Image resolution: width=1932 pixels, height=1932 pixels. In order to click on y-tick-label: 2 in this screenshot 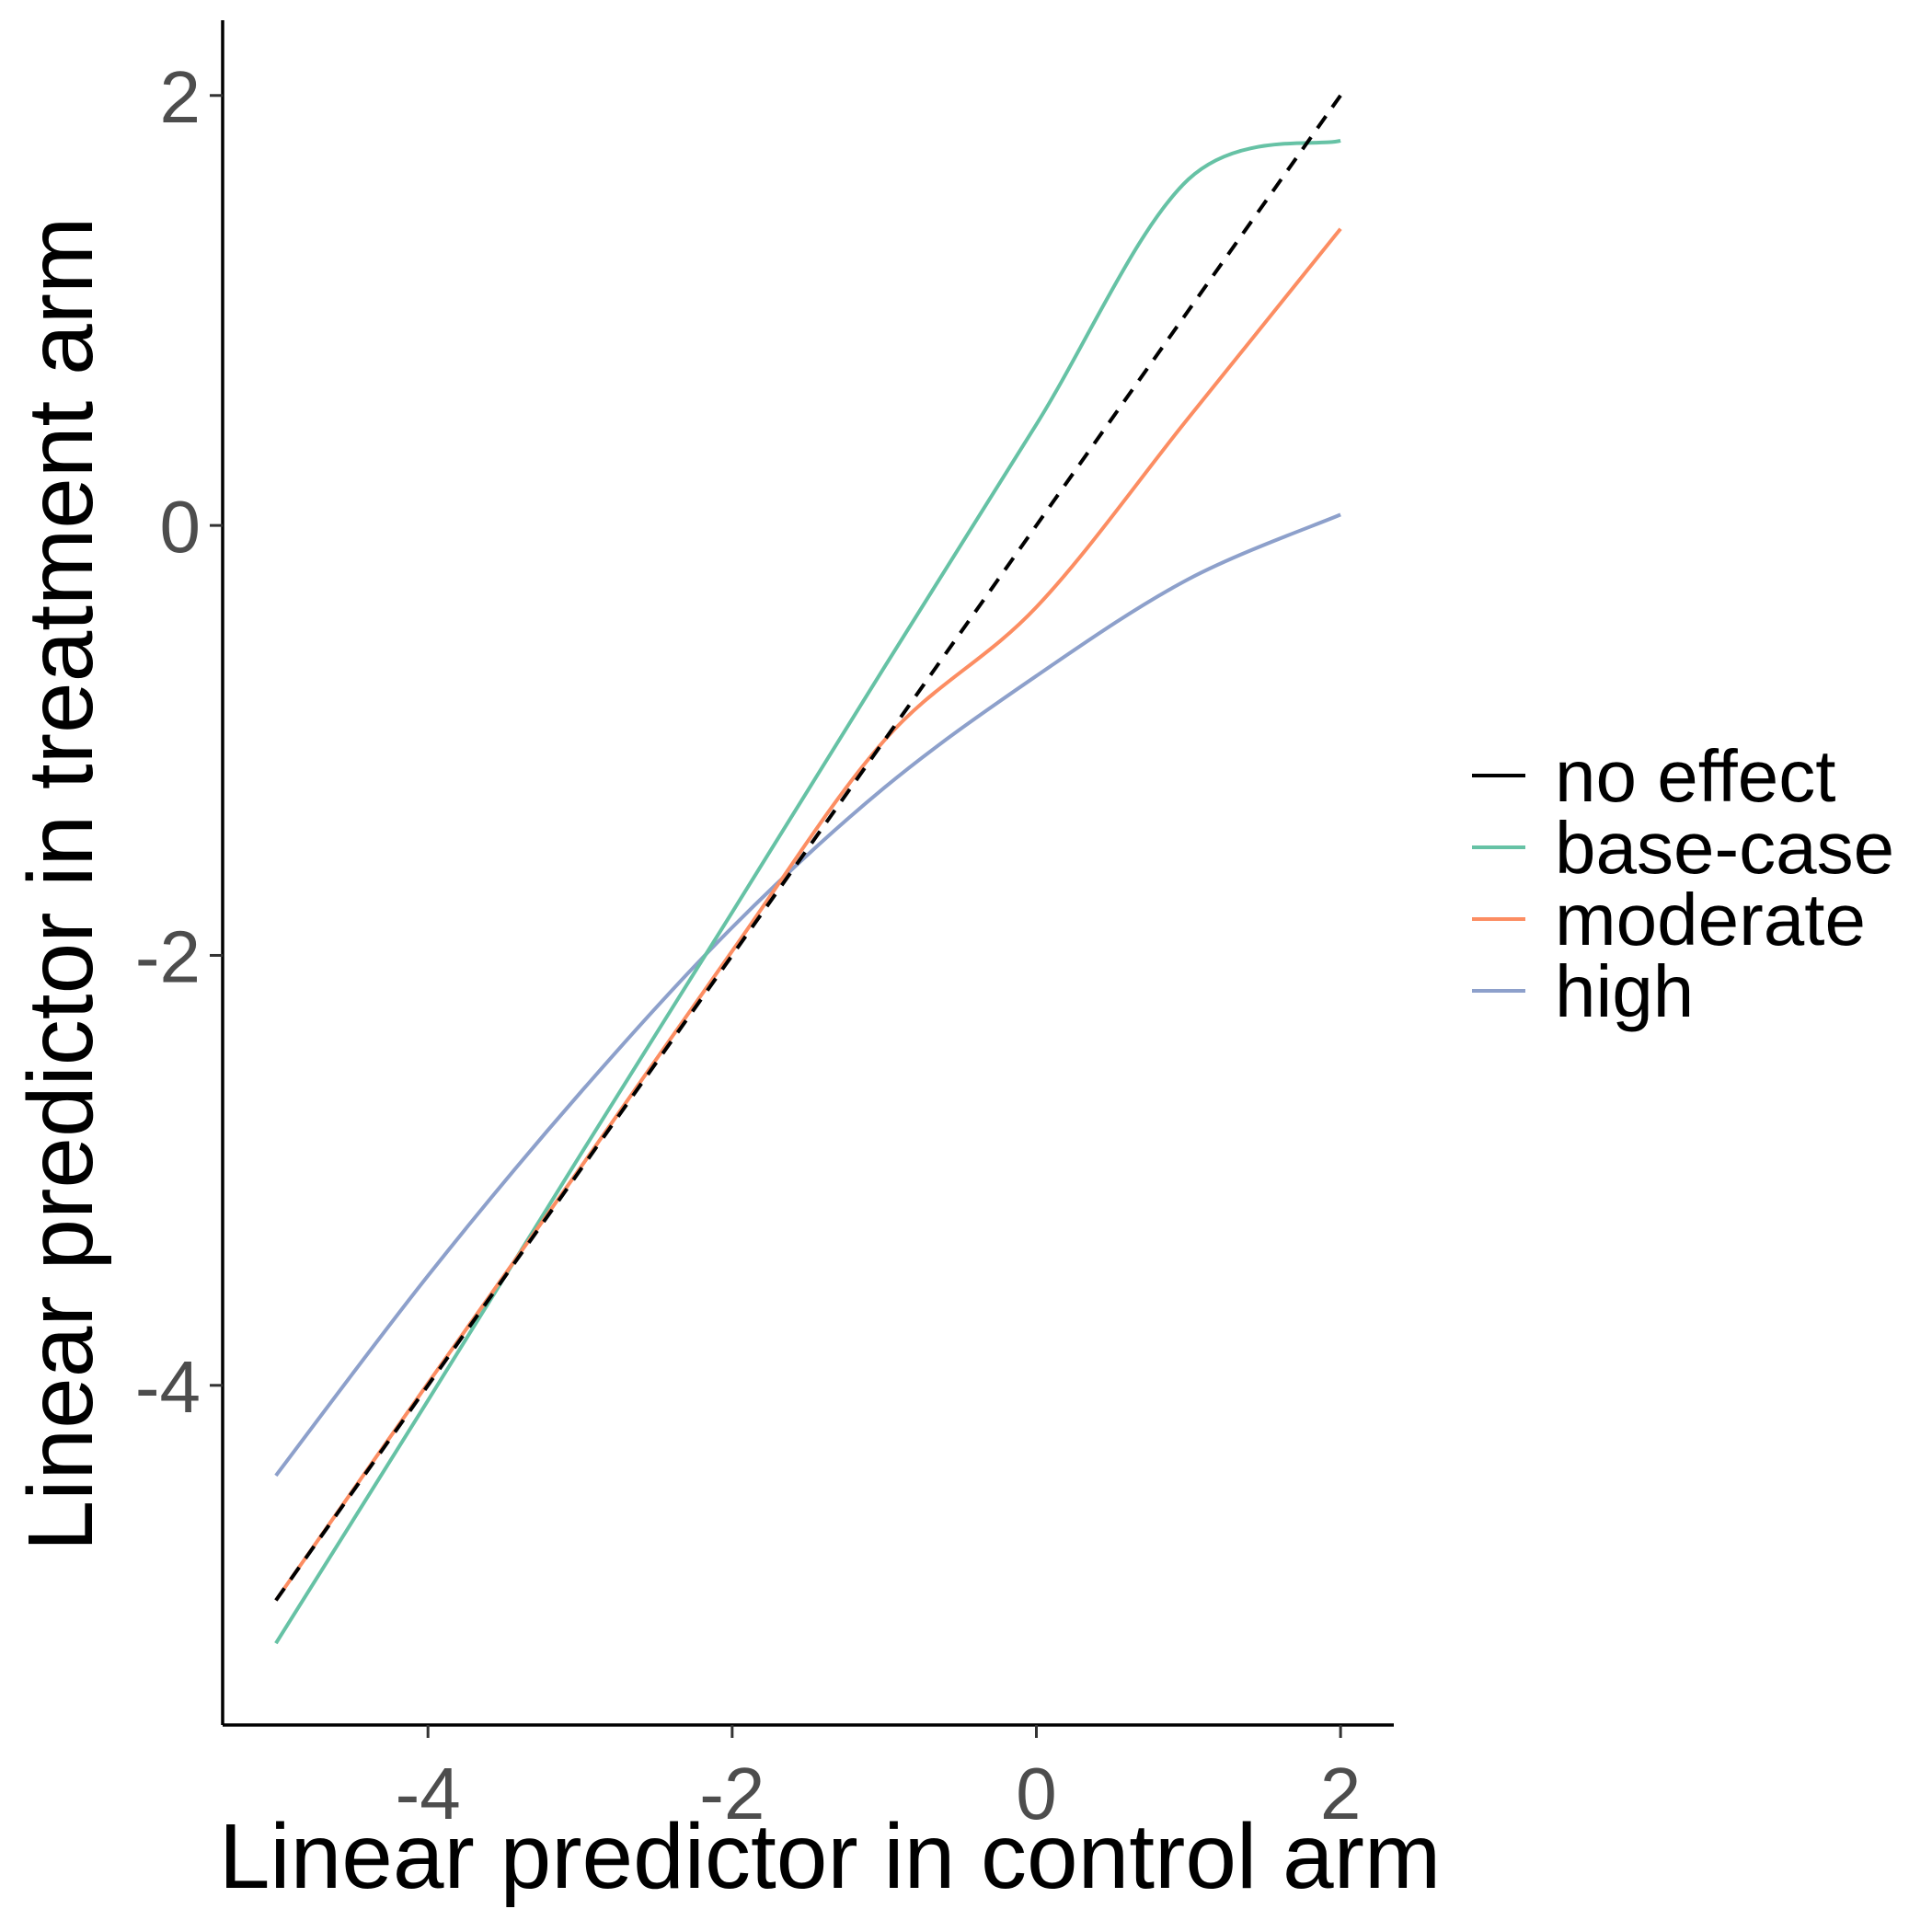, I will do `click(180, 97)`.